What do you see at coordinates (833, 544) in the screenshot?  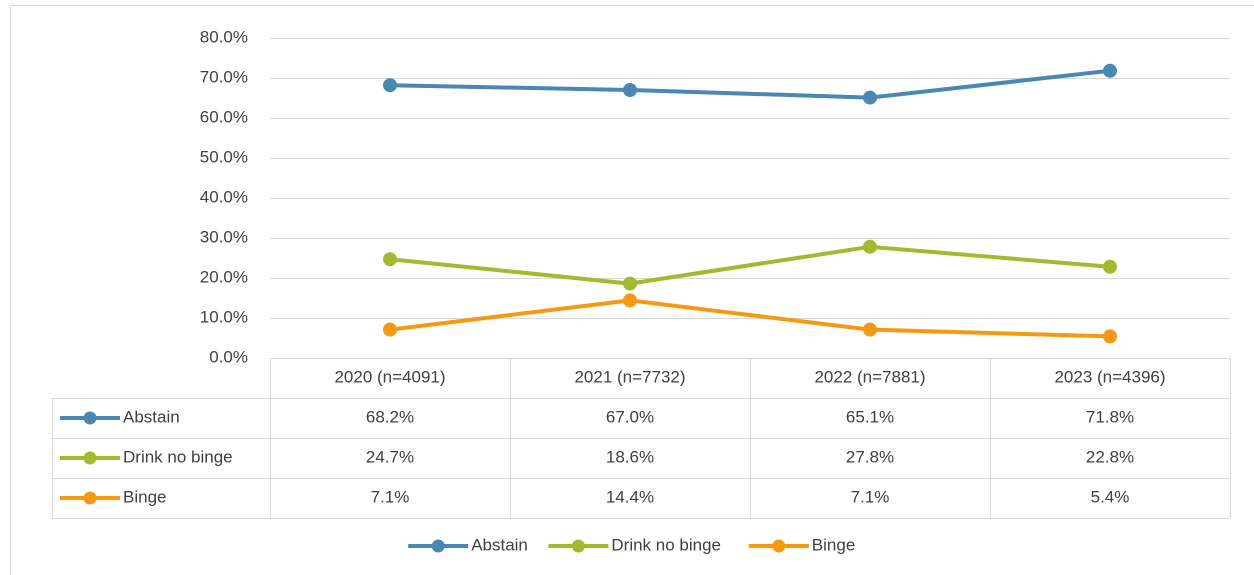 I see `legend-label: Binge` at bounding box center [833, 544].